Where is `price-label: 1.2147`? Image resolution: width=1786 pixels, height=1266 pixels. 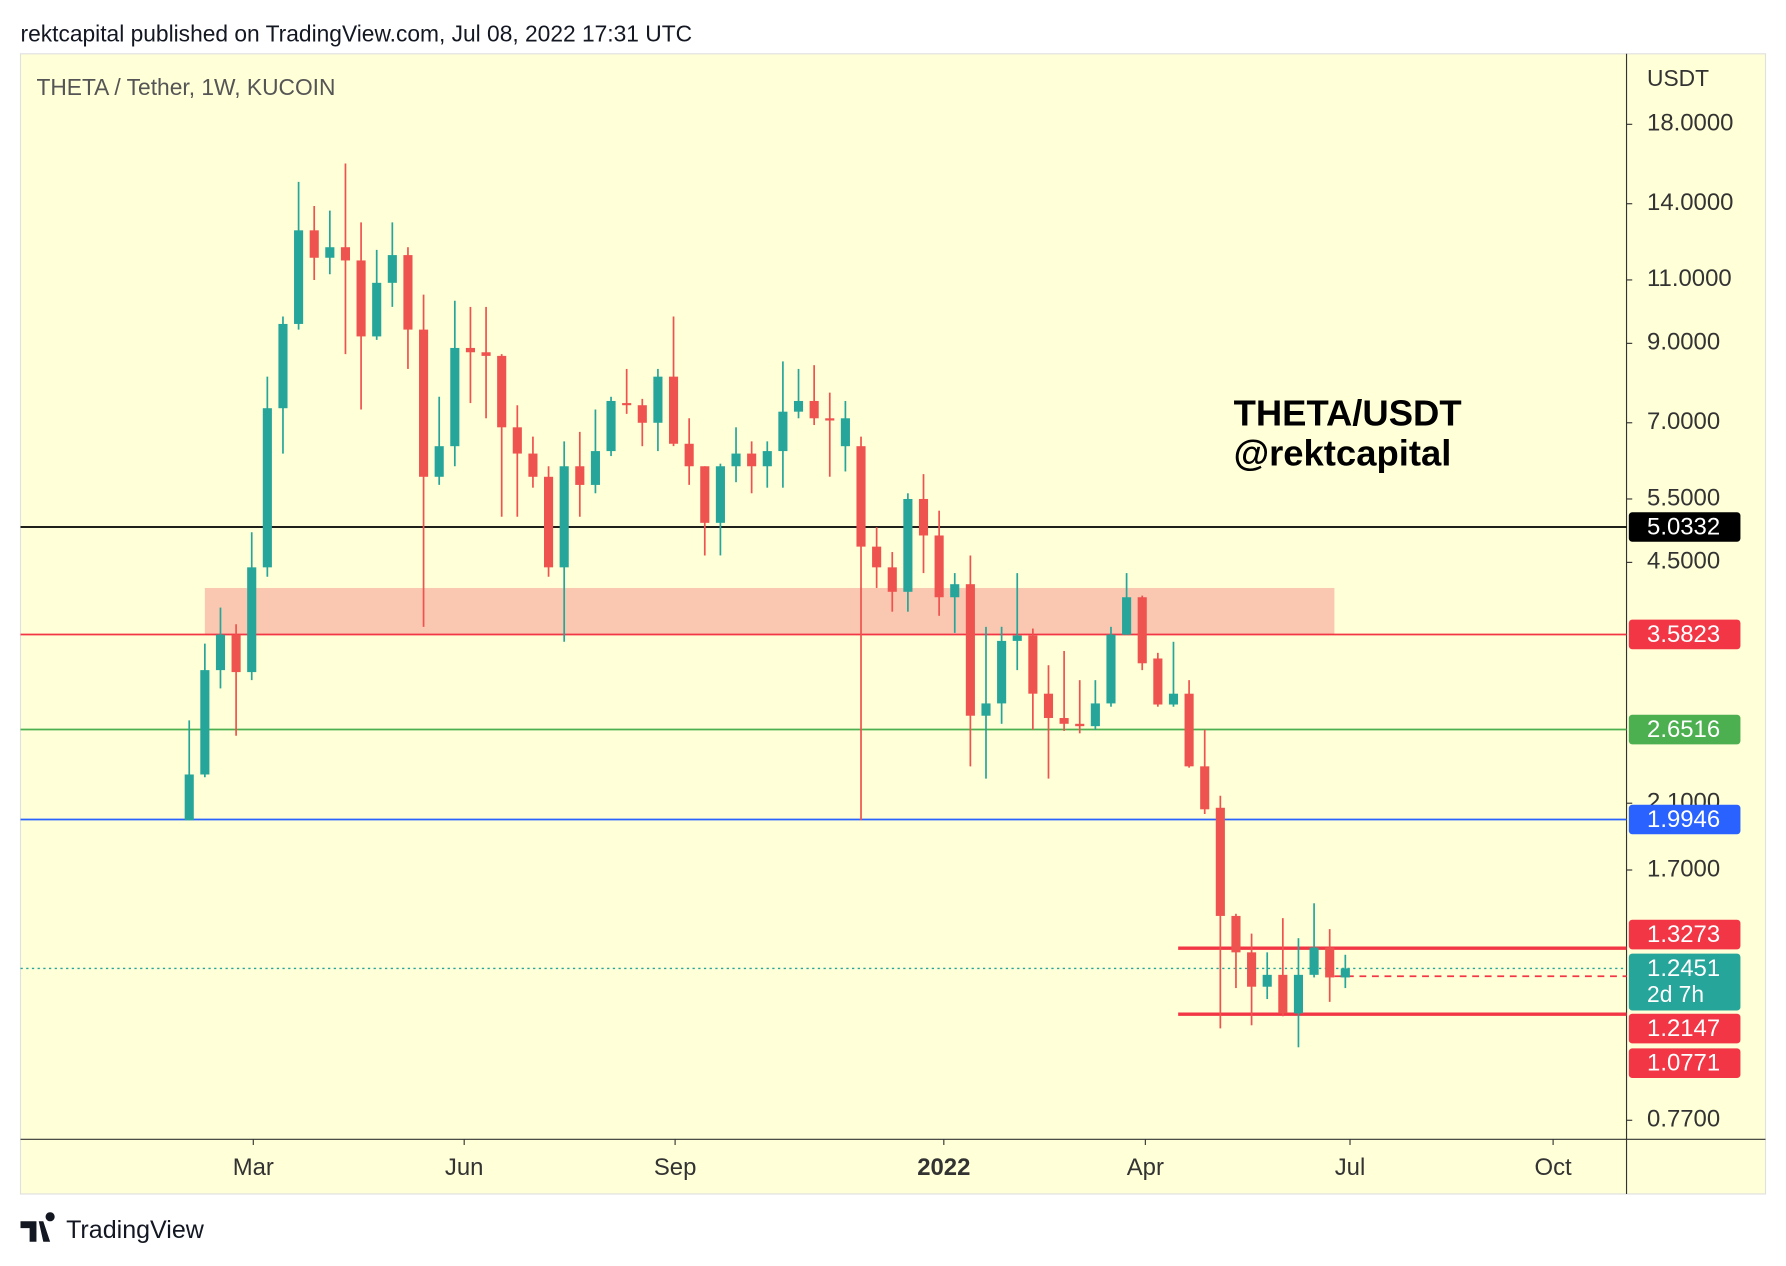 price-label: 1.2147 is located at coordinates (1683, 1028).